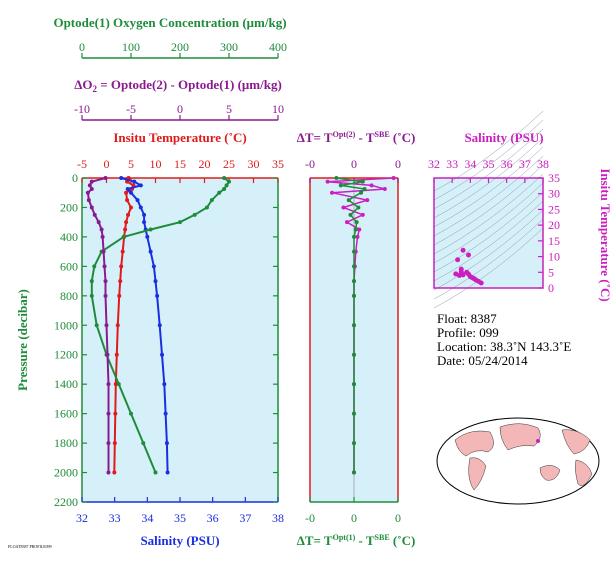 The image size is (616, 564). What do you see at coordinates (69, 296) in the screenshot?
I see `pressure-tick-label: 800` at bounding box center [69, 296].